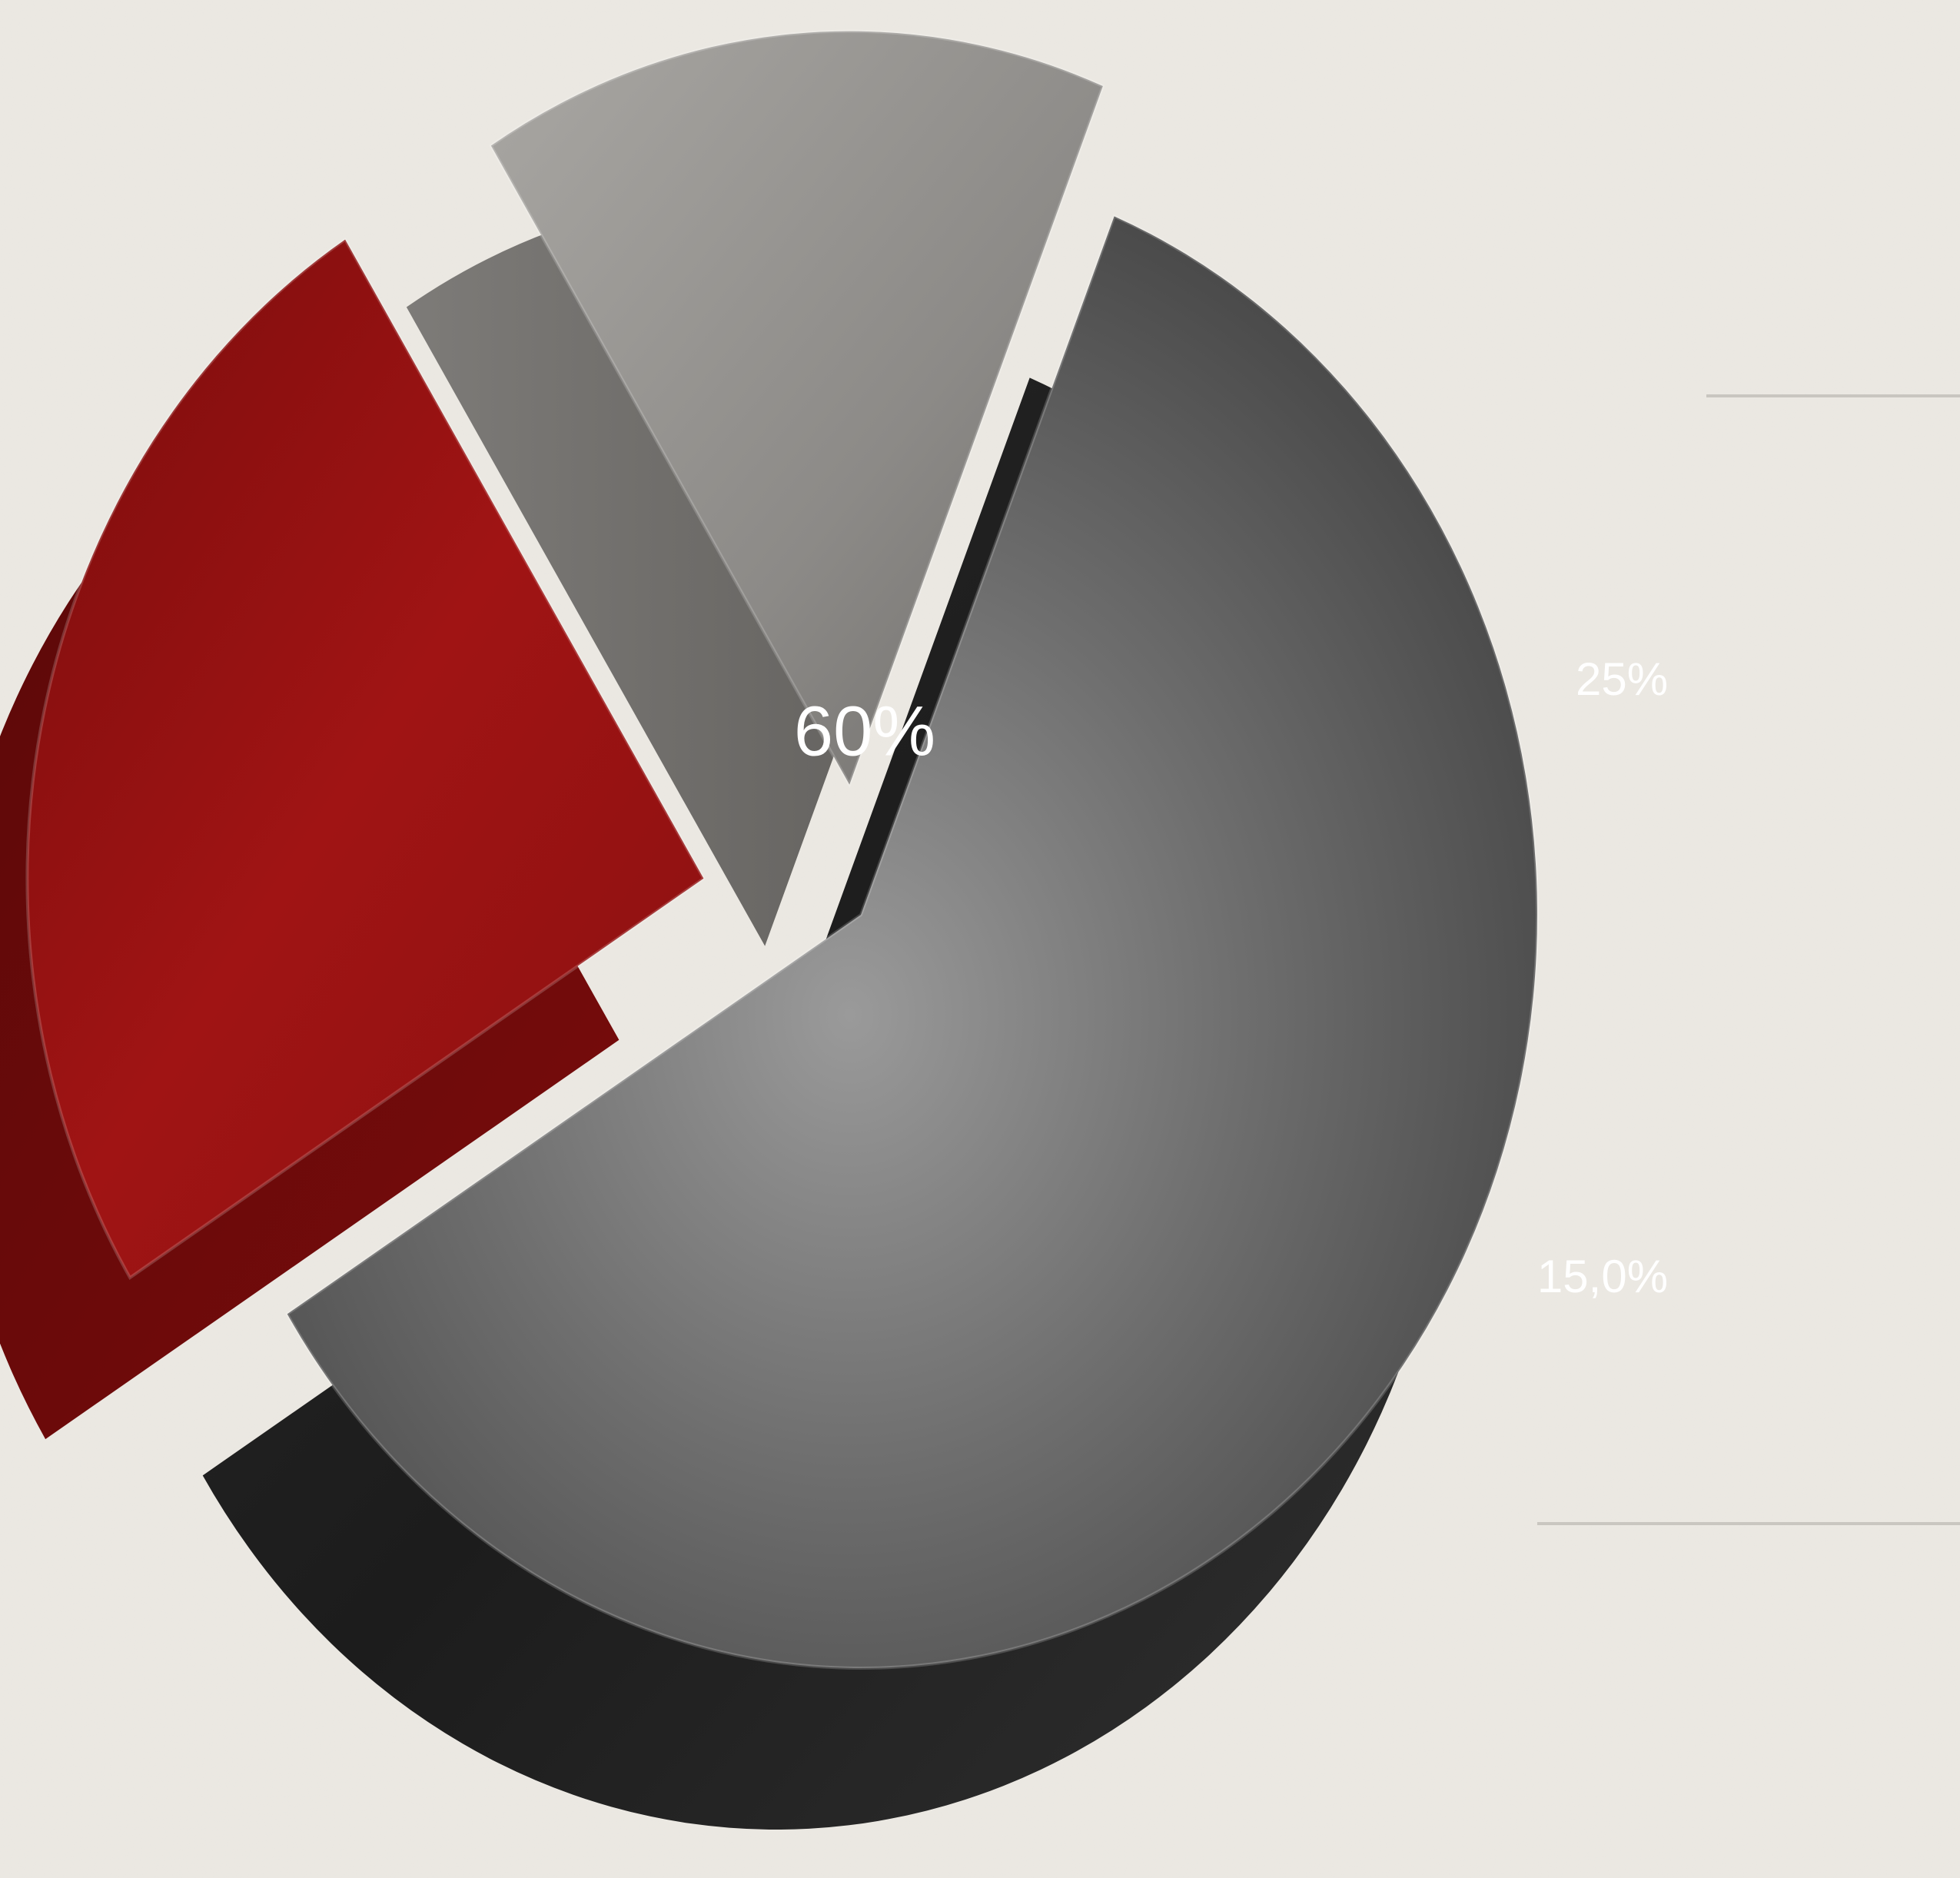 This screenshot has width=1960, height=1878. What do you see at coordinates (1603, 1277) in the screenshot?
I see `pie-slice-label-3: 15,0%` at bounding box center [1603, 1277].